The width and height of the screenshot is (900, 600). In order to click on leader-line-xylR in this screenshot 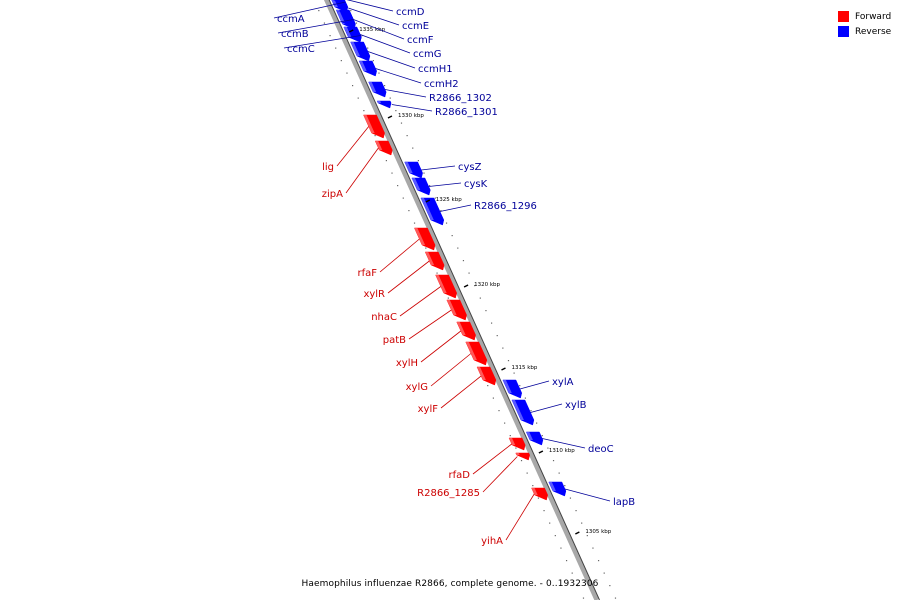, I will do `click(408, 277)`.